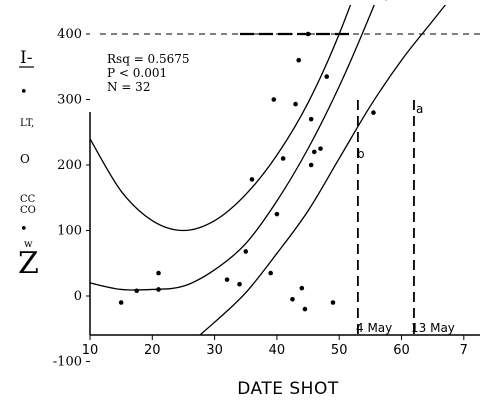  Describe the element at coordinates (339, 350) in the screenshot. I see `x-tick-label: 50` at that location.